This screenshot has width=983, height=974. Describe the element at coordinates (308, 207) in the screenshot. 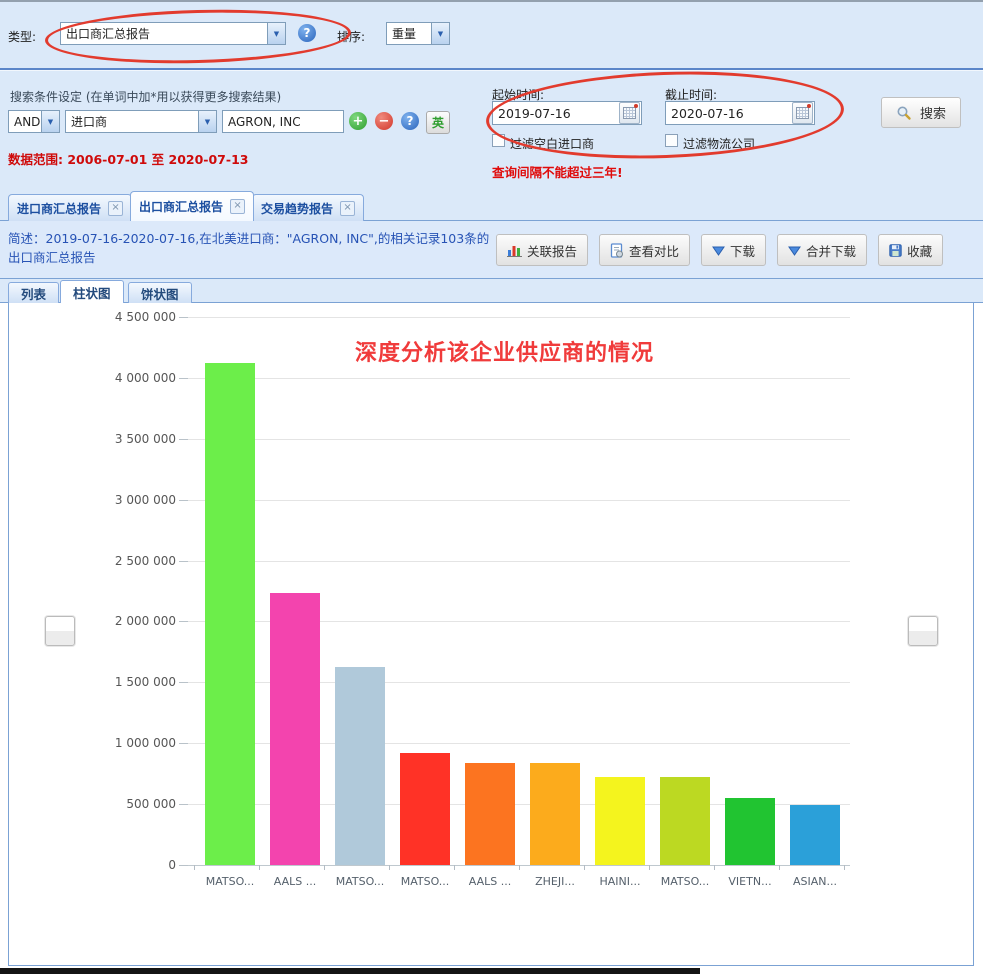

I see `tab-trade-trend: 交易趋势报告 ×` at that location.